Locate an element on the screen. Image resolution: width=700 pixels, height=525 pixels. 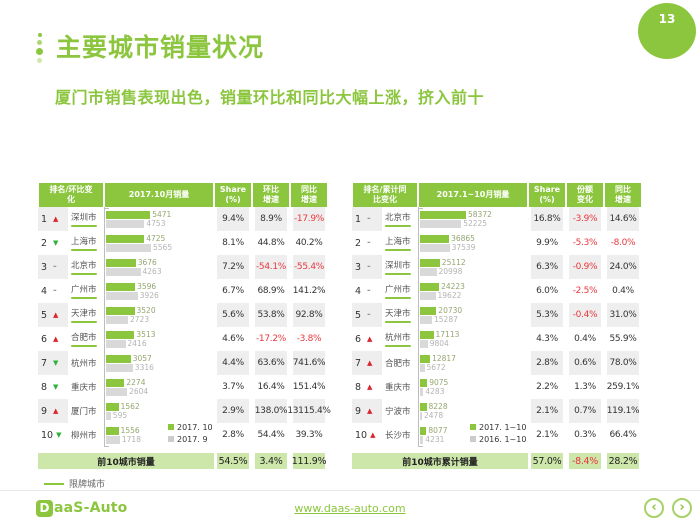
column-header-yoy-growth: 同比 增速 is located at coordinates (623, 195).